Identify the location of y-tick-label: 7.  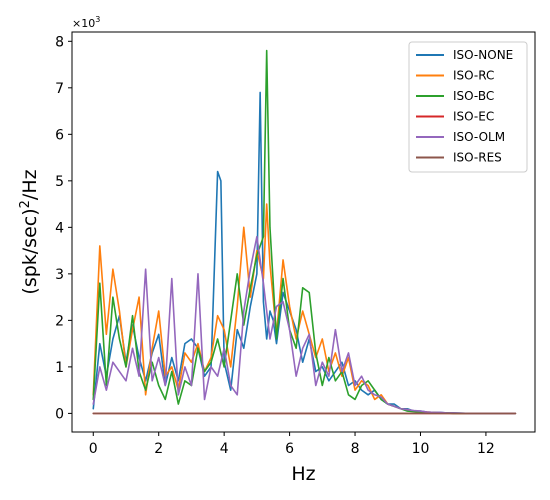
(59, 89).